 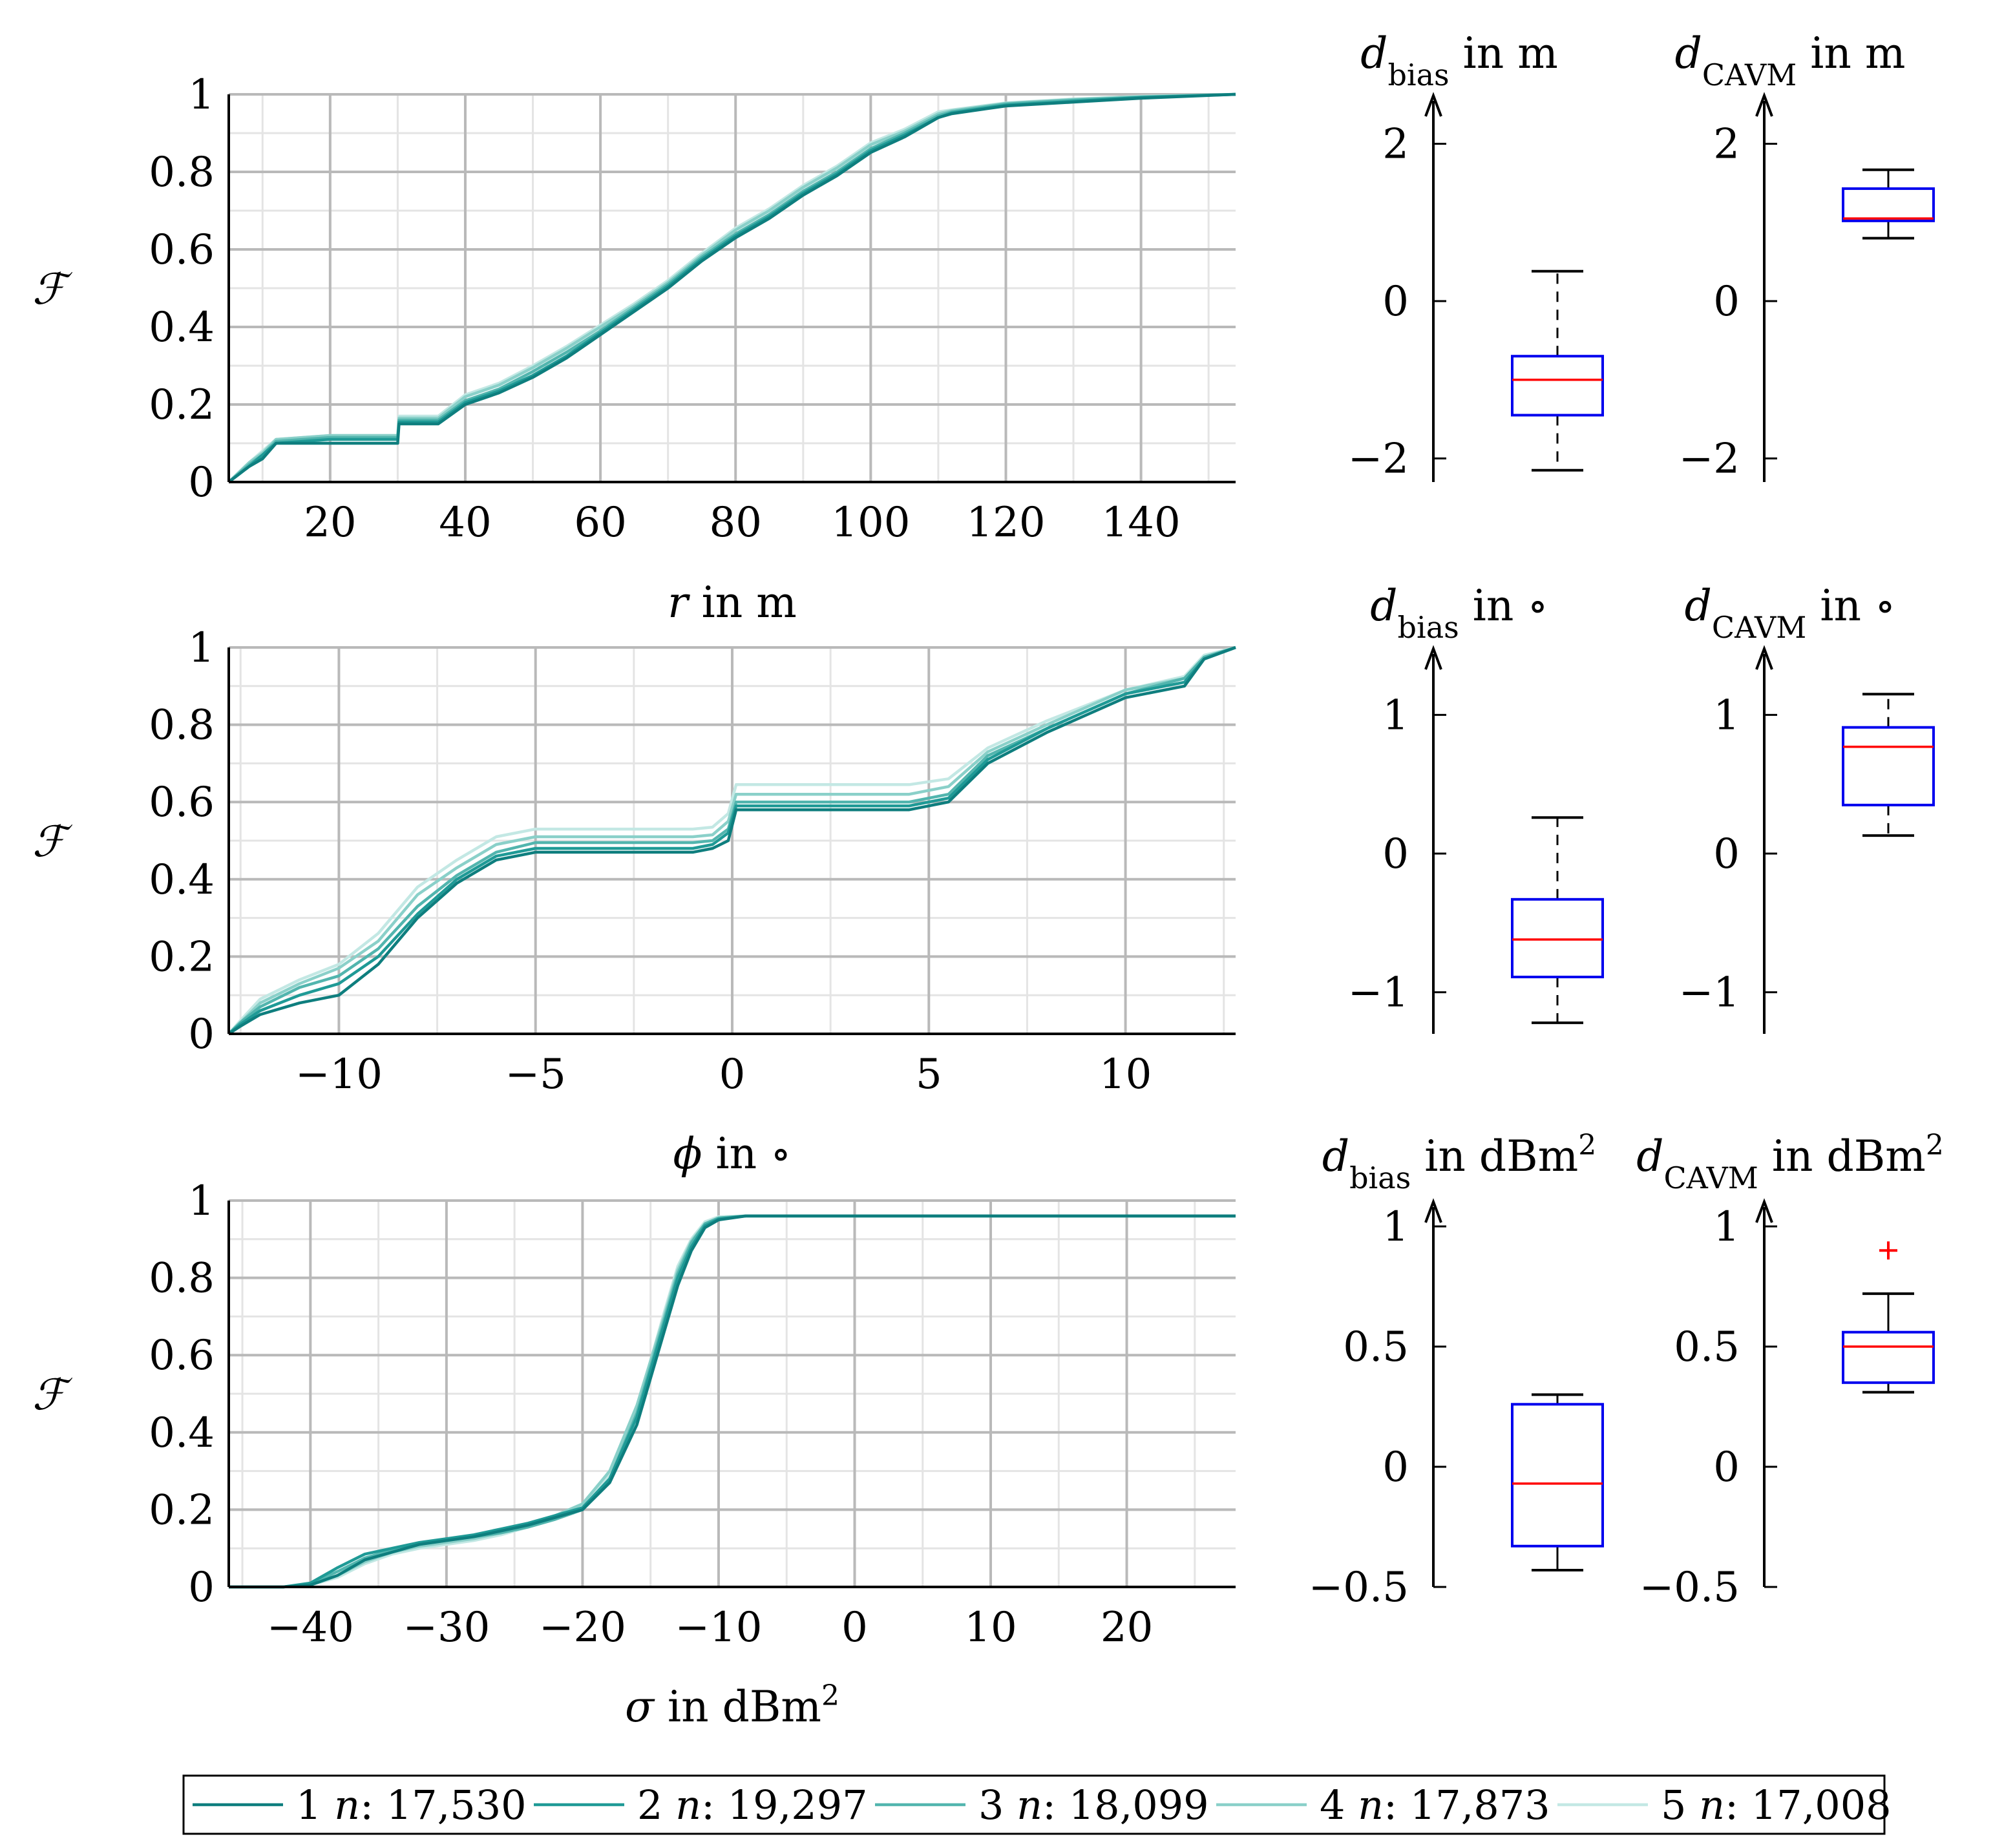 What do you see at coordinates (1395, 145) in the screenshot?
I see `y-tick-label: 2` at bounding box center [1395, 145].